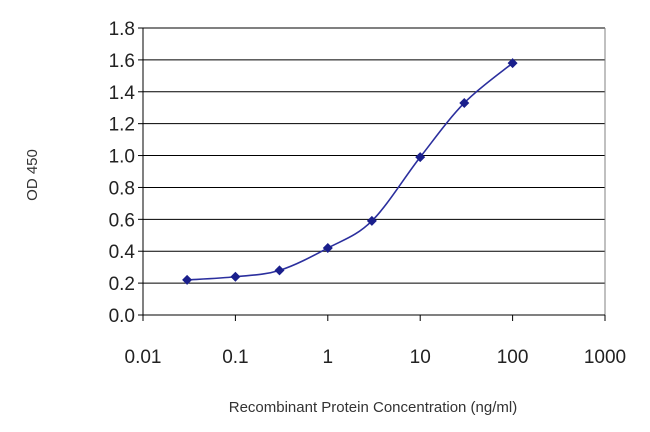  I want to click on x-tick-labels: 0.01 0.1 1 10 100 1000, so click(376, 357).